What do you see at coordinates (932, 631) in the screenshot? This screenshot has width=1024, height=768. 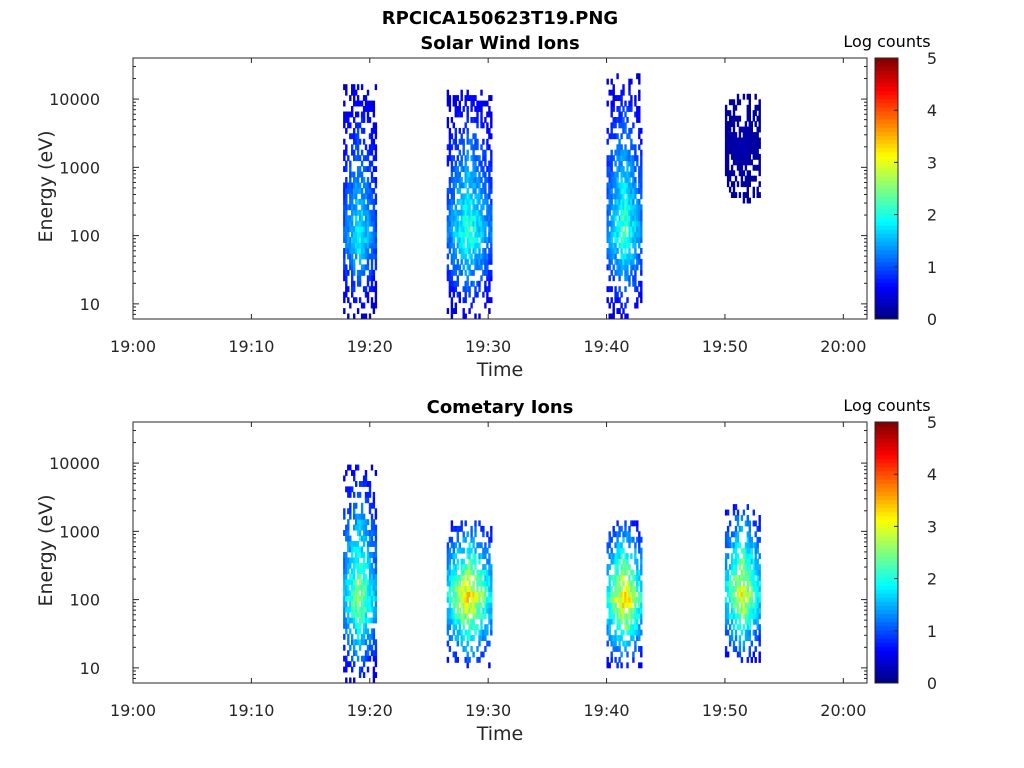 I see `colorbar-tick-label: 1` at bounding box center [932, 631].